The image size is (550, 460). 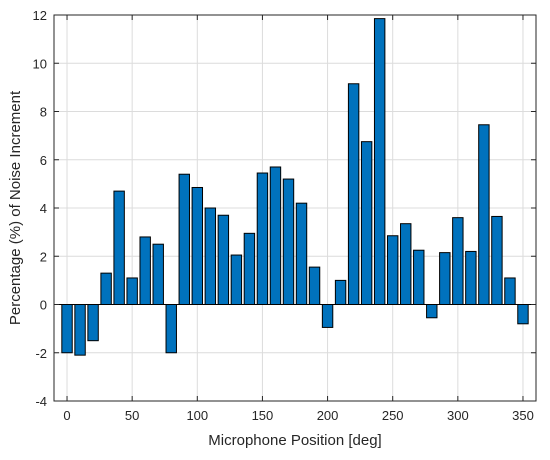 I want to click on y-tick-label: 12, so click(x=40, y=15).